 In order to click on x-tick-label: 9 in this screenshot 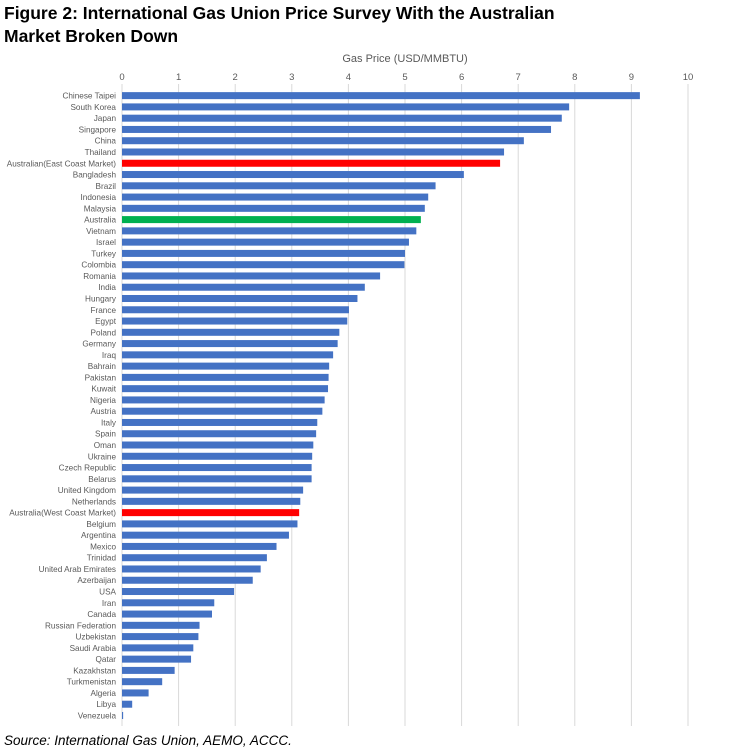, I will do `click(631, 77)`.